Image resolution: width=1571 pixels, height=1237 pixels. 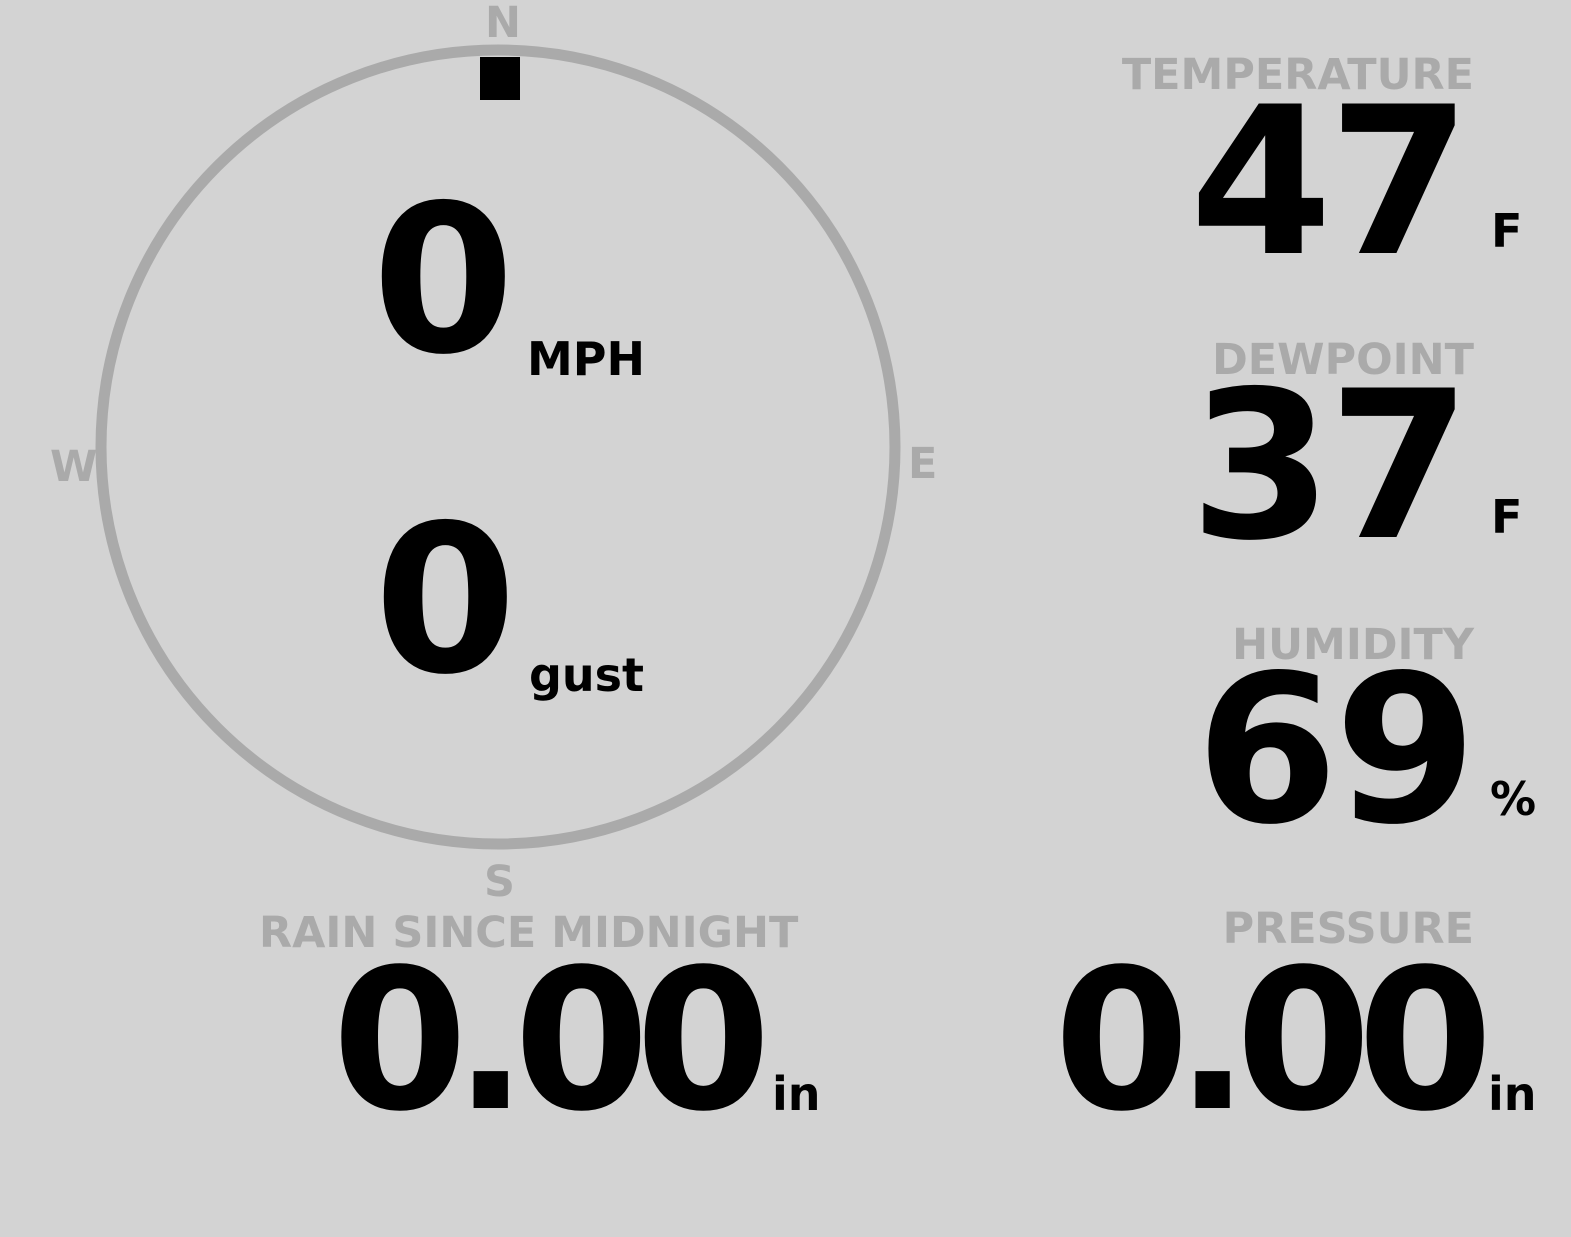 What do you see at coordinates (586, 359) in the screenshot?
I see `wind-speed-unit: MPH` at bounding box center [586, 359].